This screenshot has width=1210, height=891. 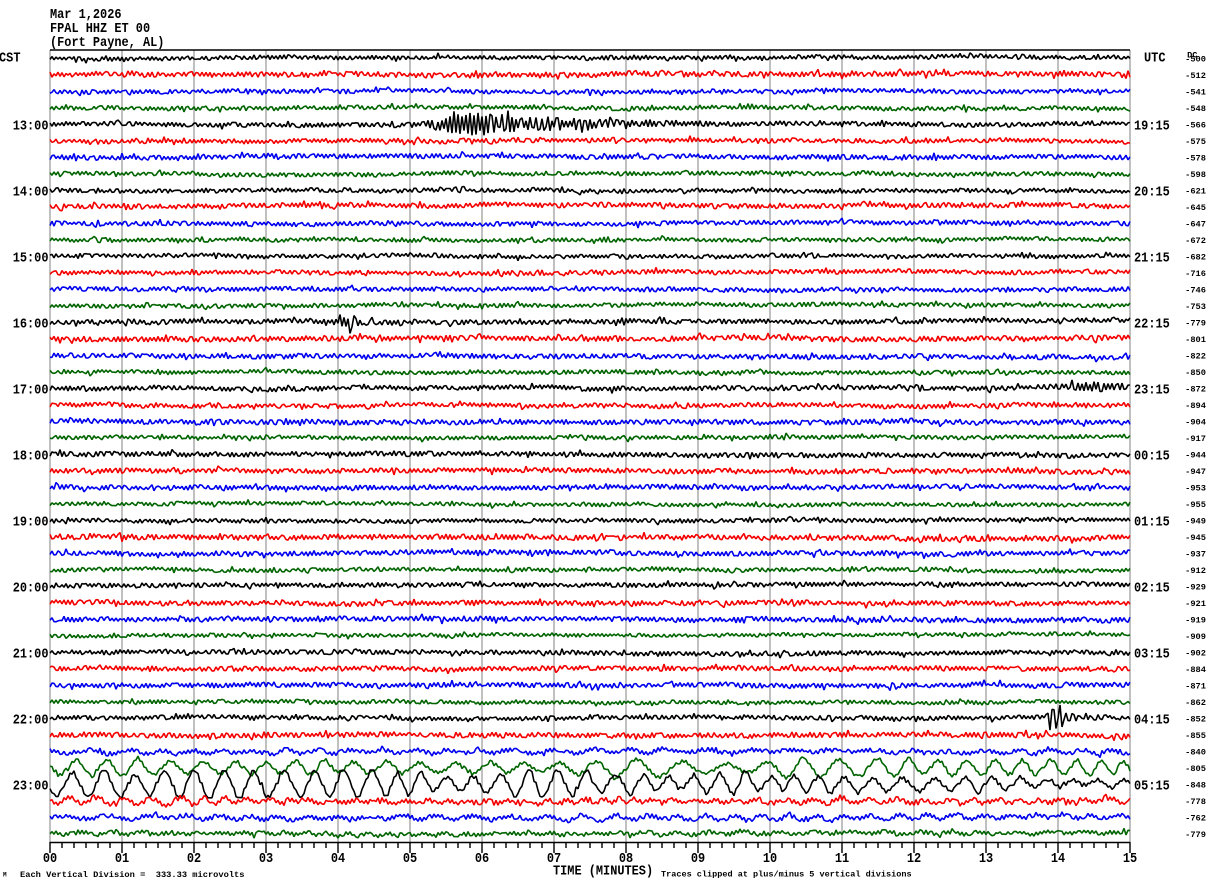 I want to click on svg-text: 08, so click(x=626, y=859).